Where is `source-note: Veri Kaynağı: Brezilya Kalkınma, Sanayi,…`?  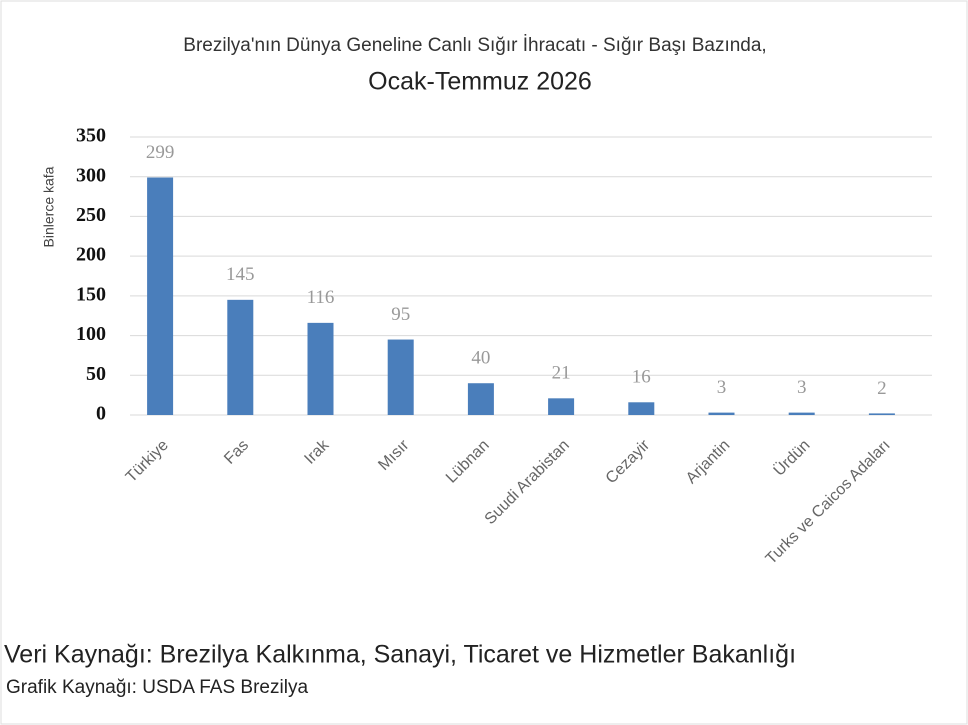 source-note: Veri Kaynağı: Brezilya Kalkınma, Sanayi,… is located at coordinates (400, 655).